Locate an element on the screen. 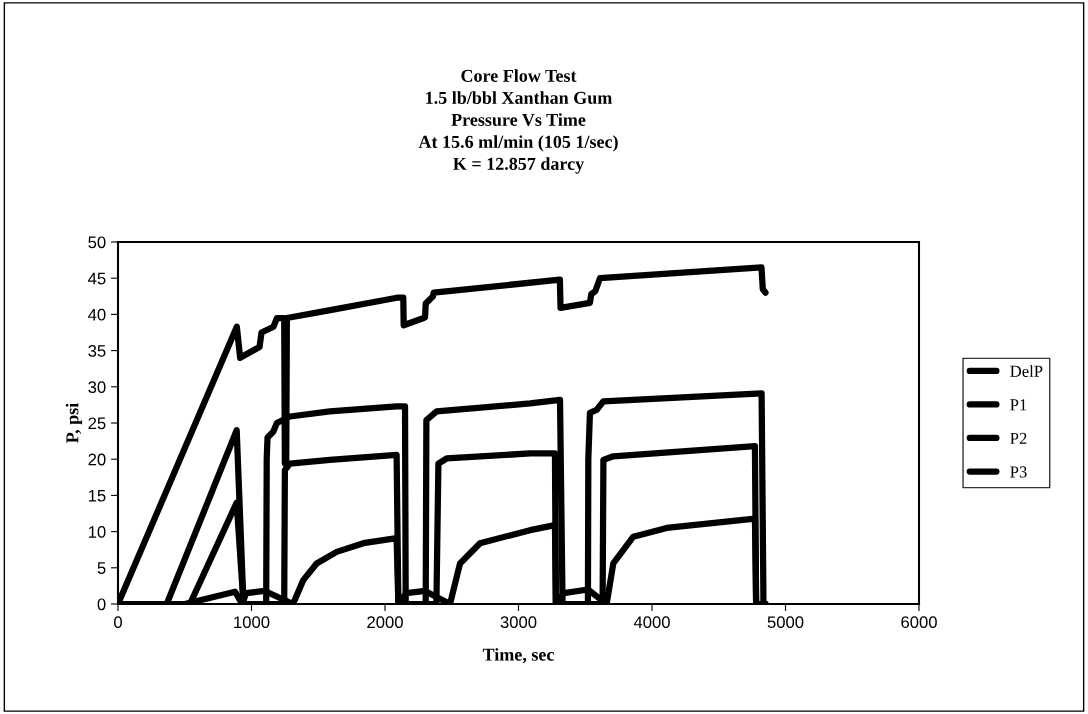 This screenshot has width=1088, height=714. chart-title: Core Flow Test 1.5 lb/bbl Xanthan Gum Pressure Vs Time At 15.6 ml/min (105 1/sec) K = 12.857 darcy is located at coordinates (518, 121).